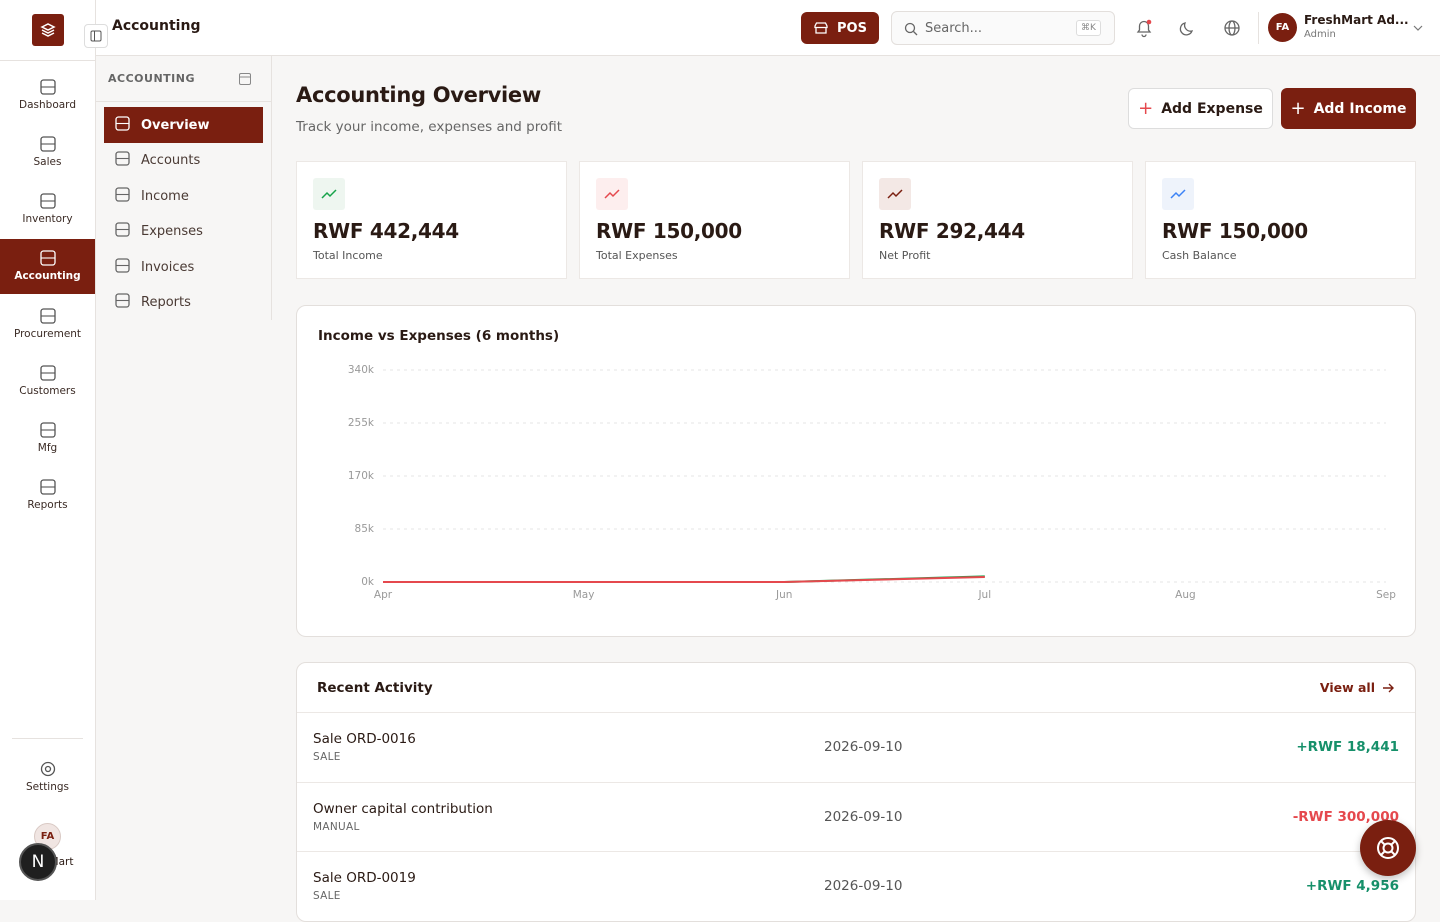  Describe the element at coordinates (47, 495) in the screenshot. I see `rail-item: Reports` at that location.